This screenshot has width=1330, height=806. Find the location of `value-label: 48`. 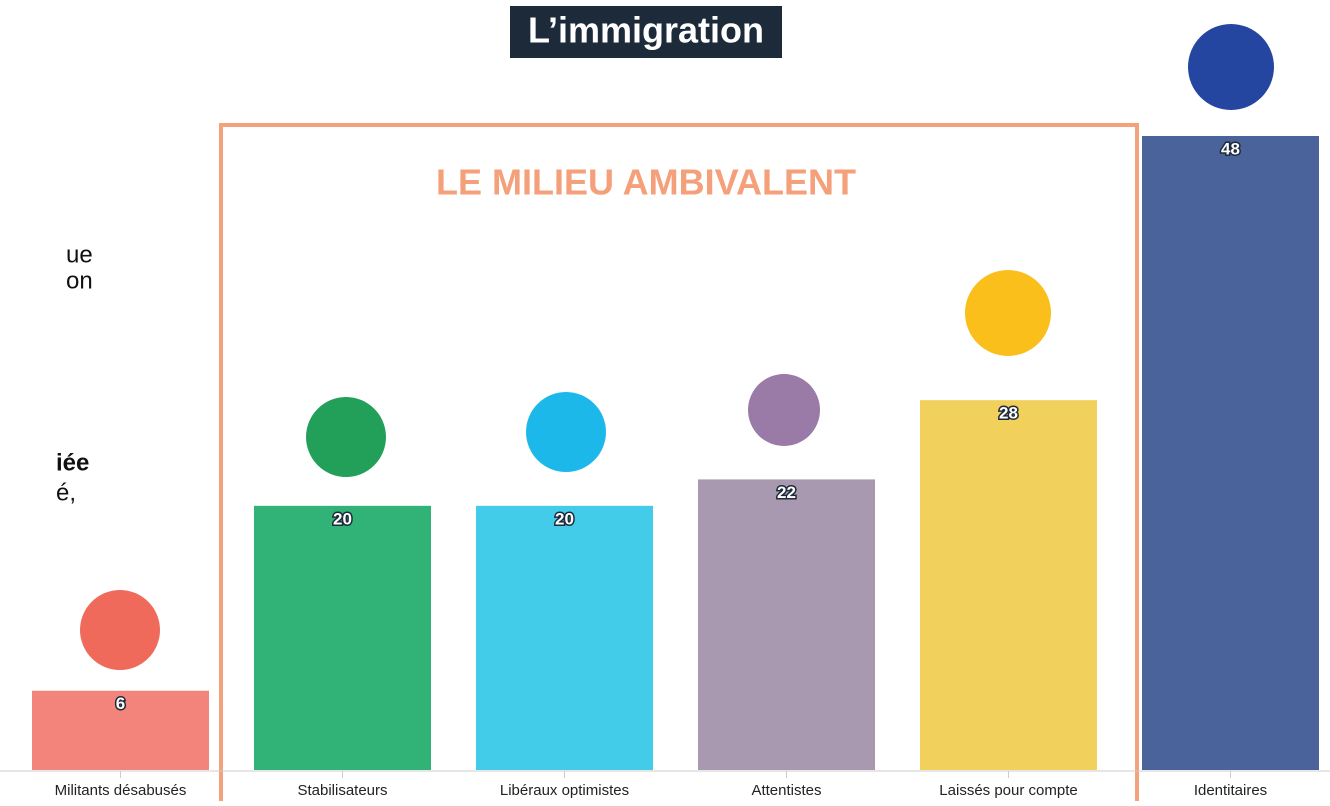

value-label: 48 is located at coordinates (1230, 148).